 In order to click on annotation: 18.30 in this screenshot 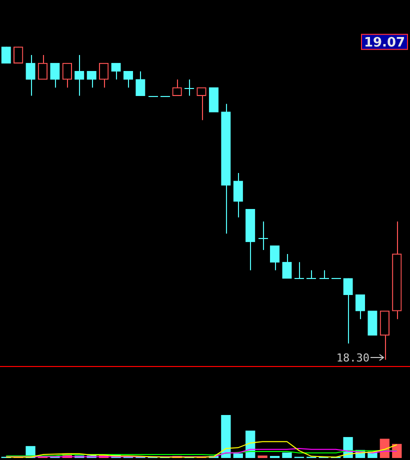, I will do `click(353, 357)`.